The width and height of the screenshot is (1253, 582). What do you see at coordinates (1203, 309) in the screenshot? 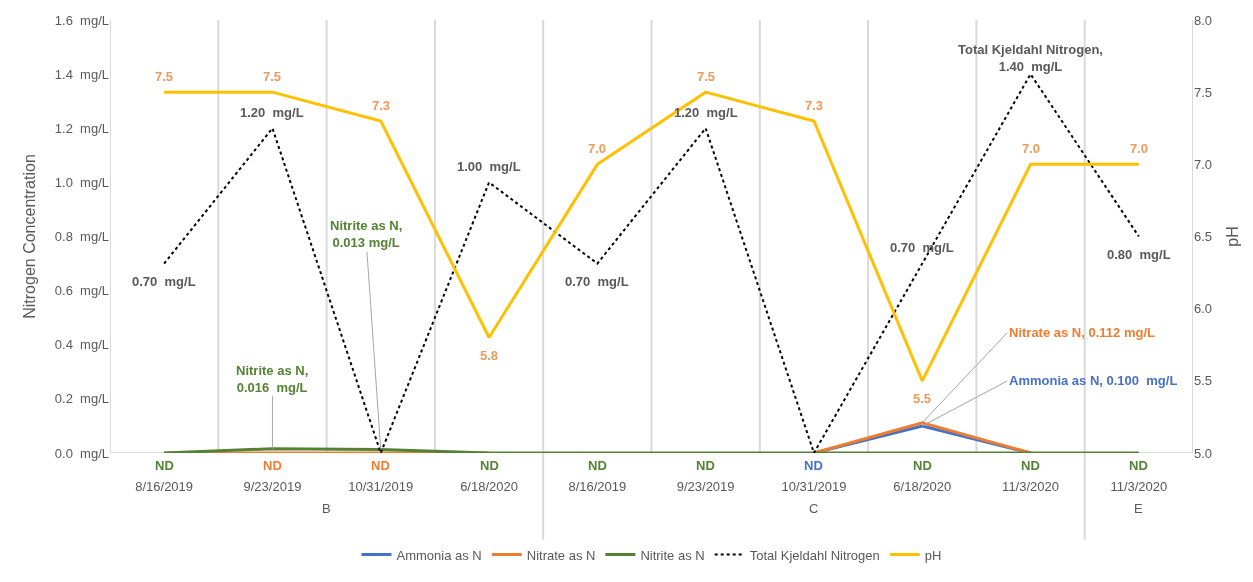
I see `y2-tick-label: 6.0` at bounding box center [1203, 309].